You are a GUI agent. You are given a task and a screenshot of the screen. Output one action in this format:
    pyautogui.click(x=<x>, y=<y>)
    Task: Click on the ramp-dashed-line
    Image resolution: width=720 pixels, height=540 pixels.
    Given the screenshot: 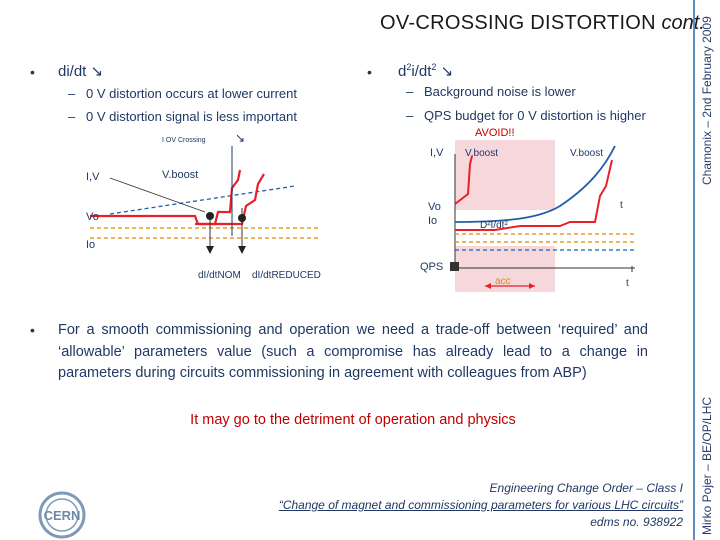 What is the action you would take?
    pyautogui.click(x=202, y=200)
    